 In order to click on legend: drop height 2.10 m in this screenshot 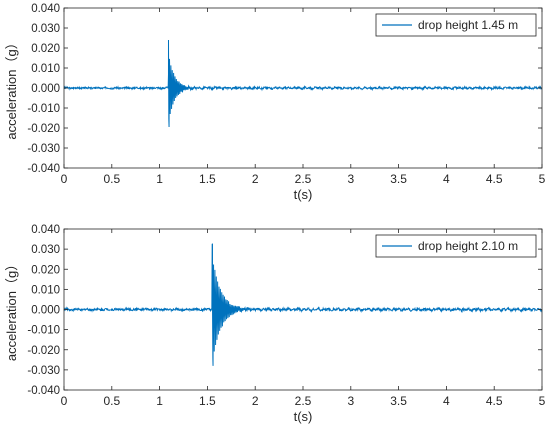, I will do `click(456, 246)`.